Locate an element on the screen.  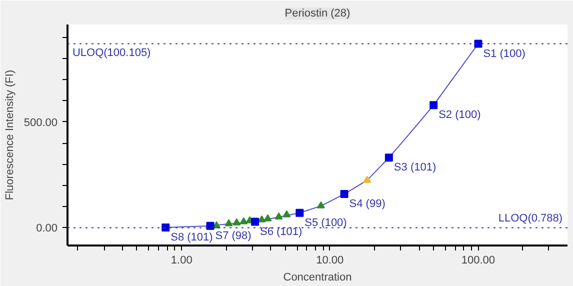
x-tick-label: 100.00 is located at coordinates (478, 260).